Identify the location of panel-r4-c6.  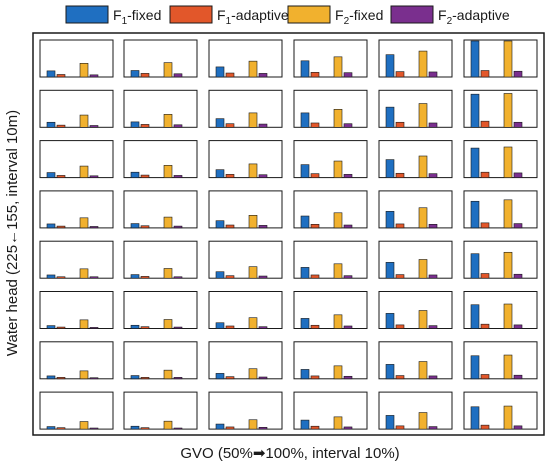
(500, 209).